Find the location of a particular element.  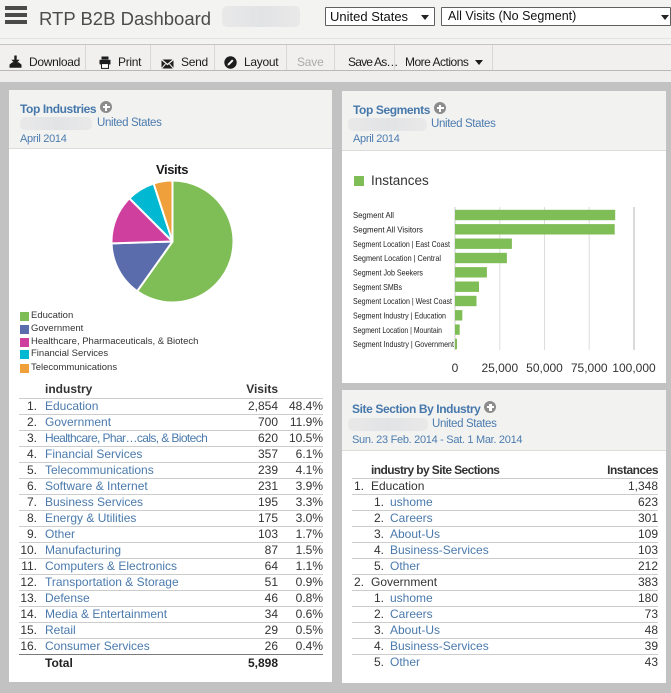

svg-text: Segment SMBs is located at coordinates (377, 287).